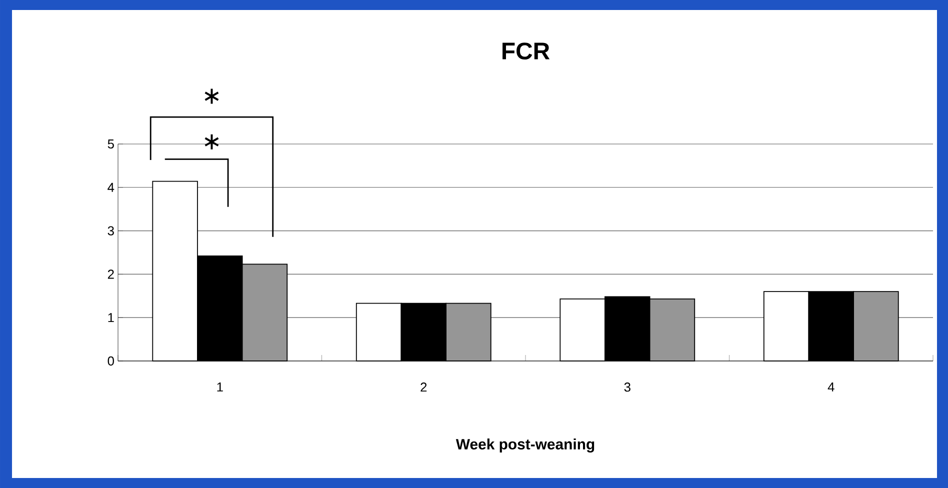  I want to click on y-tick-label: 0, so click(111, 361).